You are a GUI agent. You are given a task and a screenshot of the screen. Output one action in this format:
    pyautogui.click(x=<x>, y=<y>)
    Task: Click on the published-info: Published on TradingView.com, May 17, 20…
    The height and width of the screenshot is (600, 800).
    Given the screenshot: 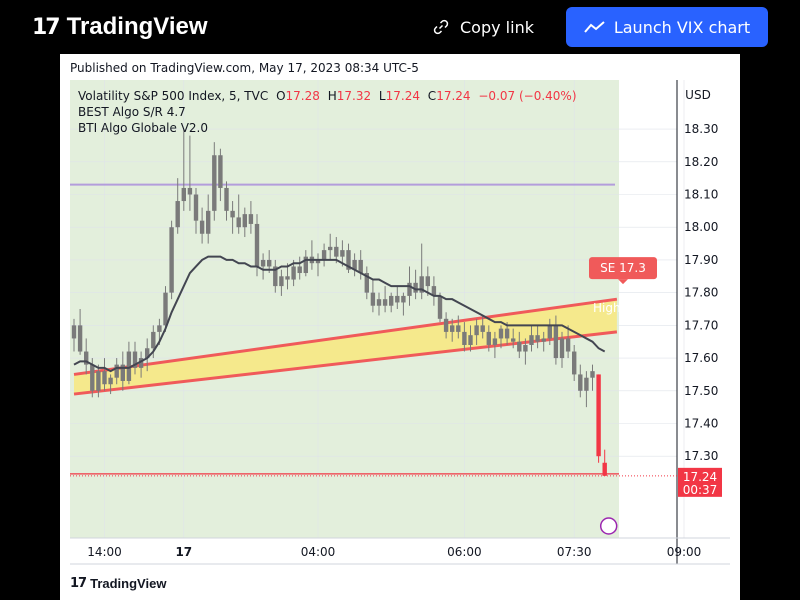 What is the action you would take?
    pyautogui.click(x=244, y=68)
    